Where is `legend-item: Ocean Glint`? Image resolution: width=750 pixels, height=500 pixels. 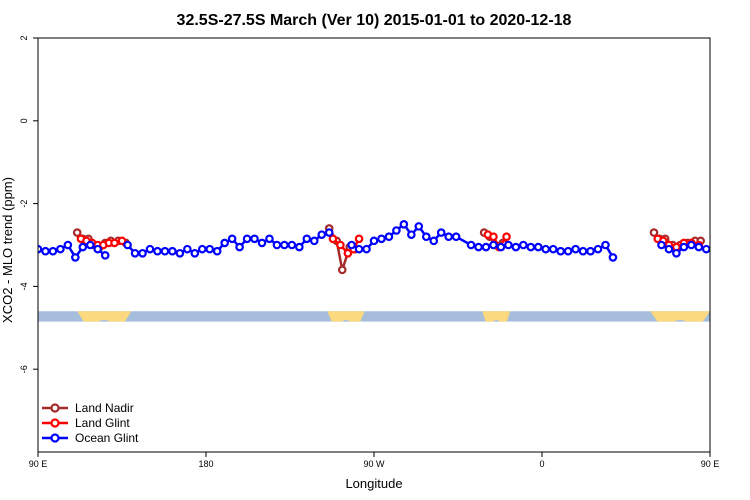
legend-item: Ocean Glint is located at coordinates (90, 438).